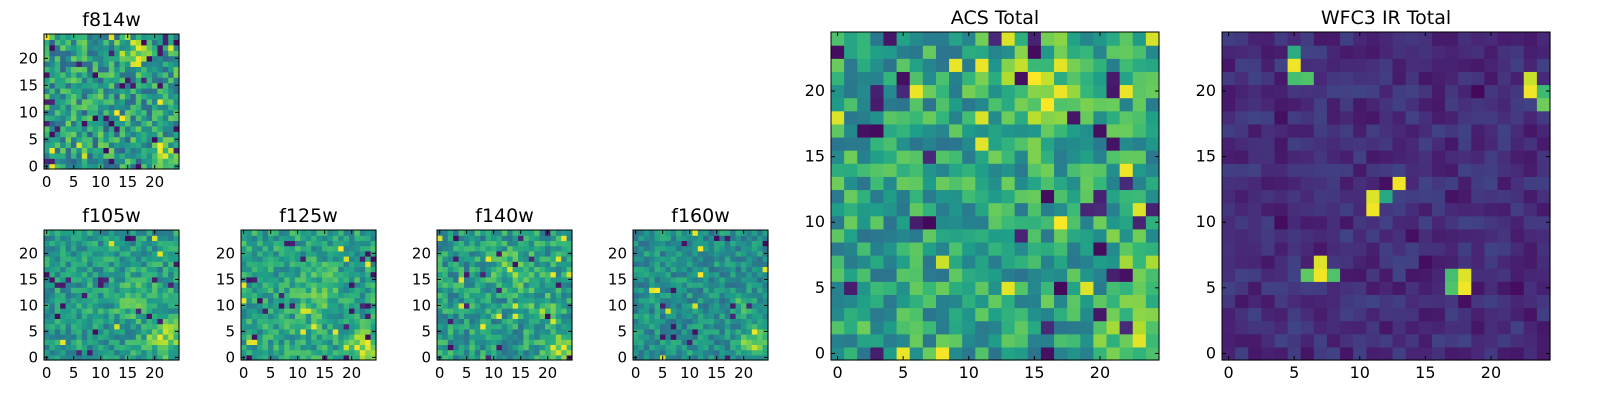  Describe the element at coordinates (1294, 372) in the screenshot. I see `x-tick-label: 5` at that location.